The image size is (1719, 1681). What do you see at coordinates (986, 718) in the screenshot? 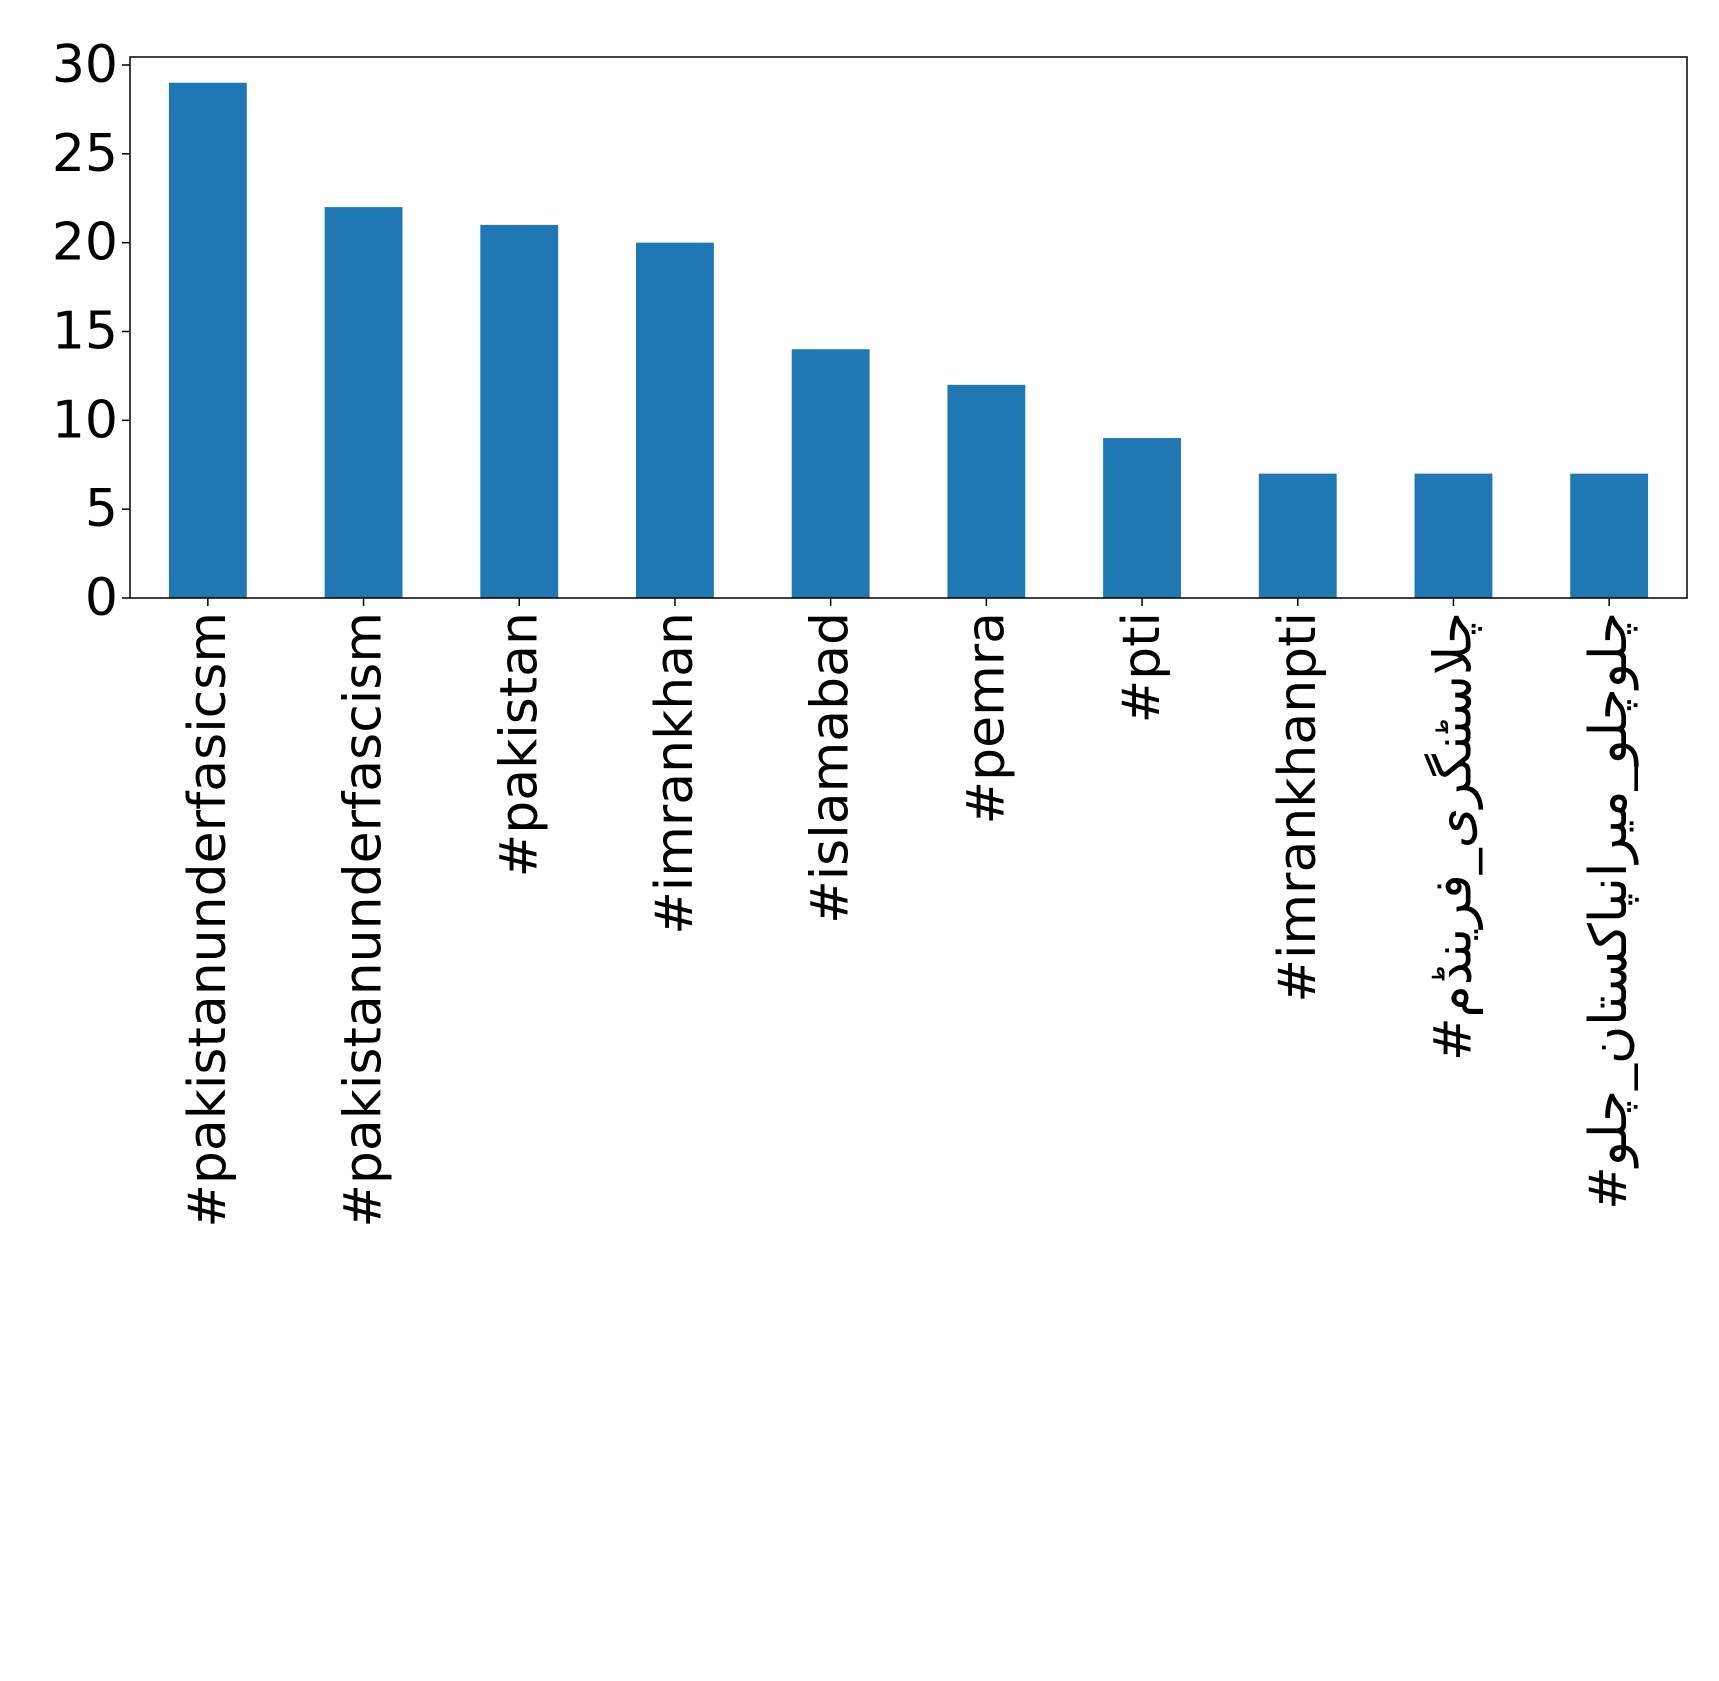
I see `x-tick-label-5: #pemra` at bounding box center [986, 718].